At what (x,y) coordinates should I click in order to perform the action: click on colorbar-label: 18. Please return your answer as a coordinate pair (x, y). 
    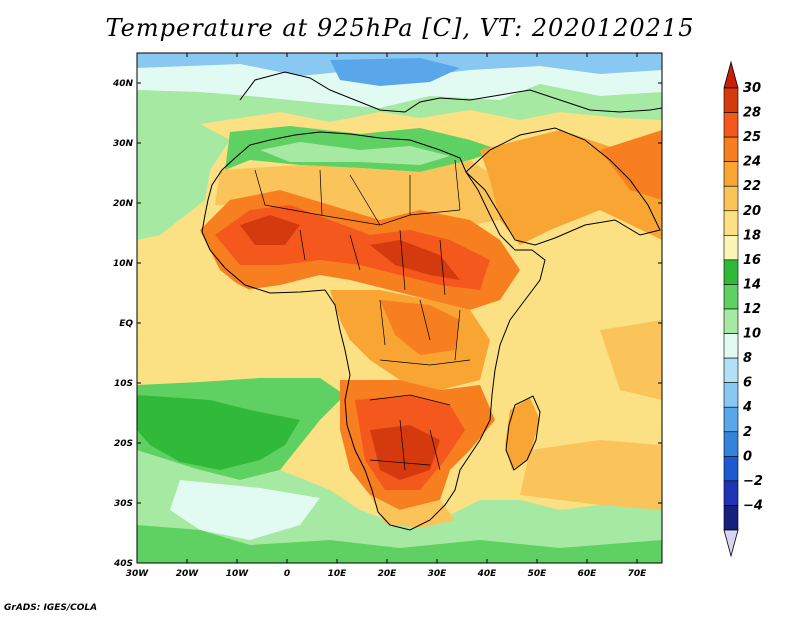
    Looking at the image, I should click on (752, 235).